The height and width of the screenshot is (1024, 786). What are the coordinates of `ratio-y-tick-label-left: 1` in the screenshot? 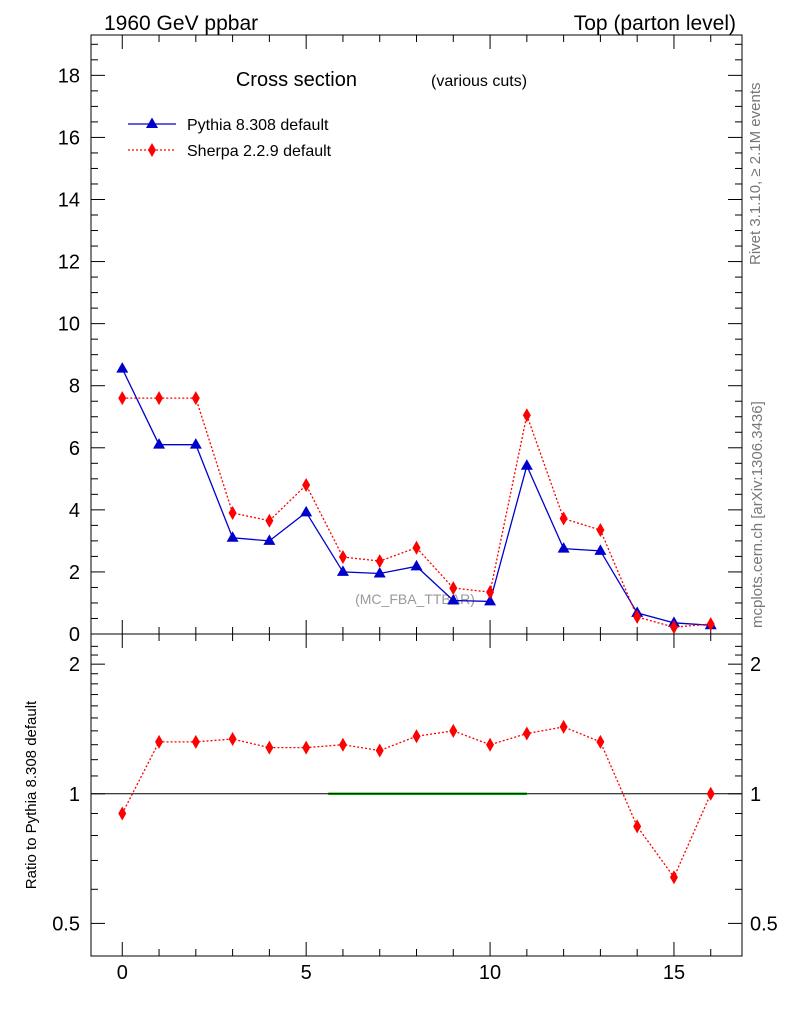 It's located at (74, 795).